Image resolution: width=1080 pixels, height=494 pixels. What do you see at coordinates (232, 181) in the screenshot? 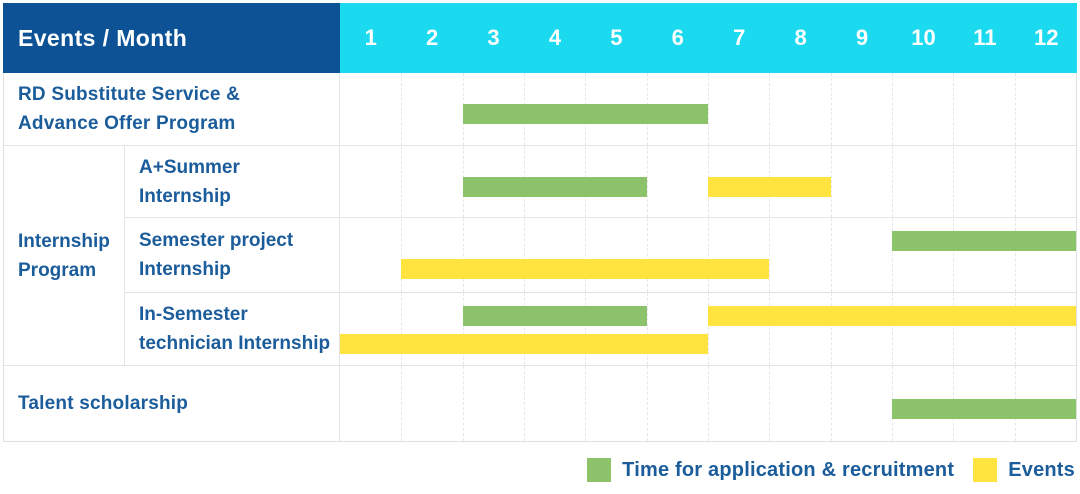
I see `row-label-a-plus-summer-internship: A+Summer Internship` at bounding box center [232, 181].